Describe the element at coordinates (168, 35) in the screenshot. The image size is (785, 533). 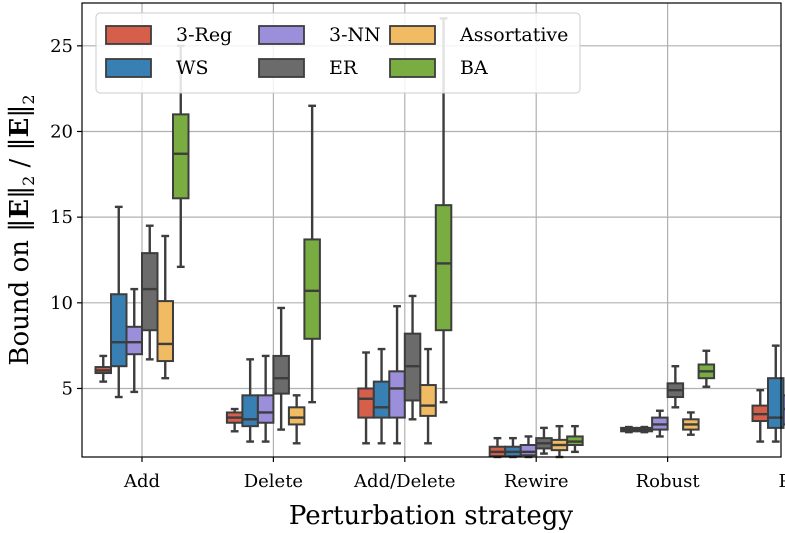
I see `legend-item-3-reg: 3-Reg` at that location.